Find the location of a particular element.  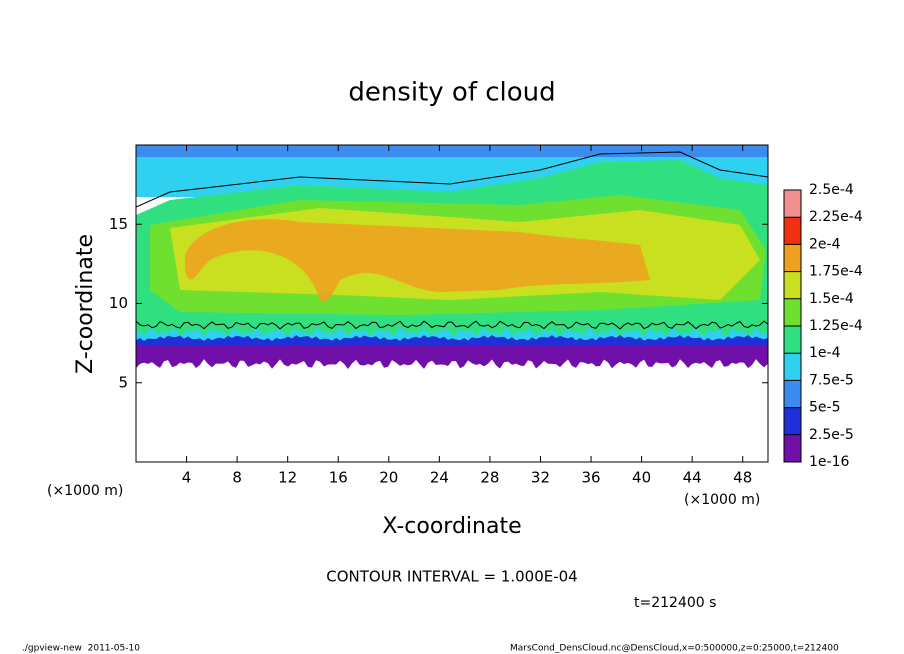

colorbar-label: 1.5e-4 is located at coordinates (831, 299).